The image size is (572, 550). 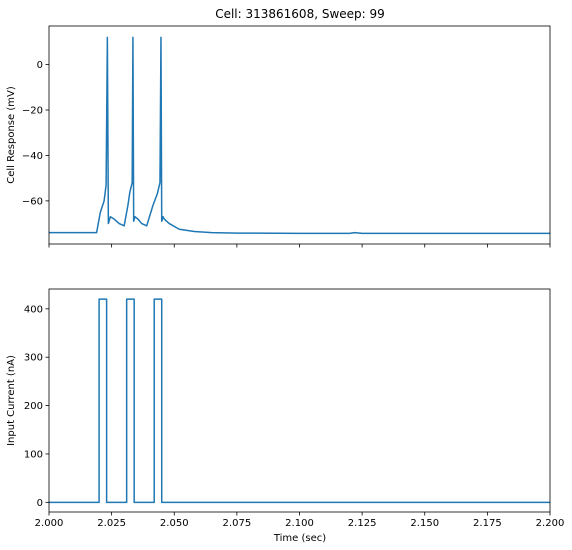 What do you see at coordinates (174, 523) in the screenshot?
I see `current-x-tick-label: 2.050` at bounding box center [174, 523].